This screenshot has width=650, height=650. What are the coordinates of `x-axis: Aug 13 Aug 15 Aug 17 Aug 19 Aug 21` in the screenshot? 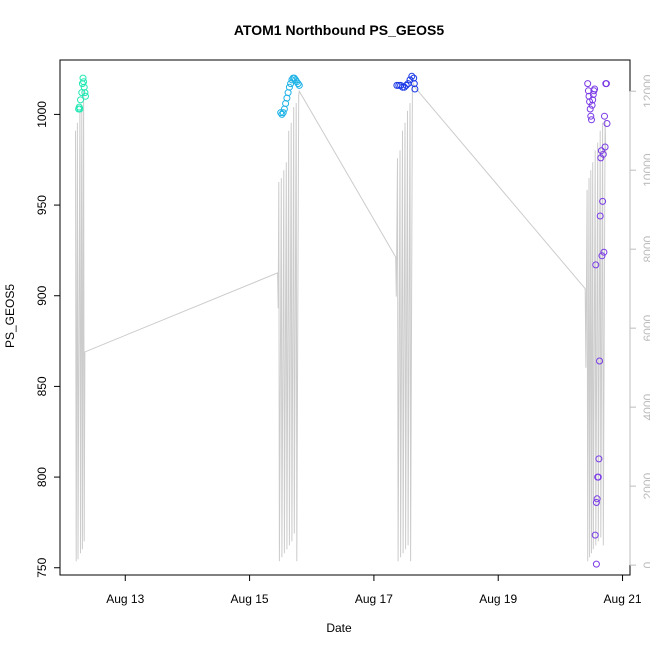 It's located at (374, 590).